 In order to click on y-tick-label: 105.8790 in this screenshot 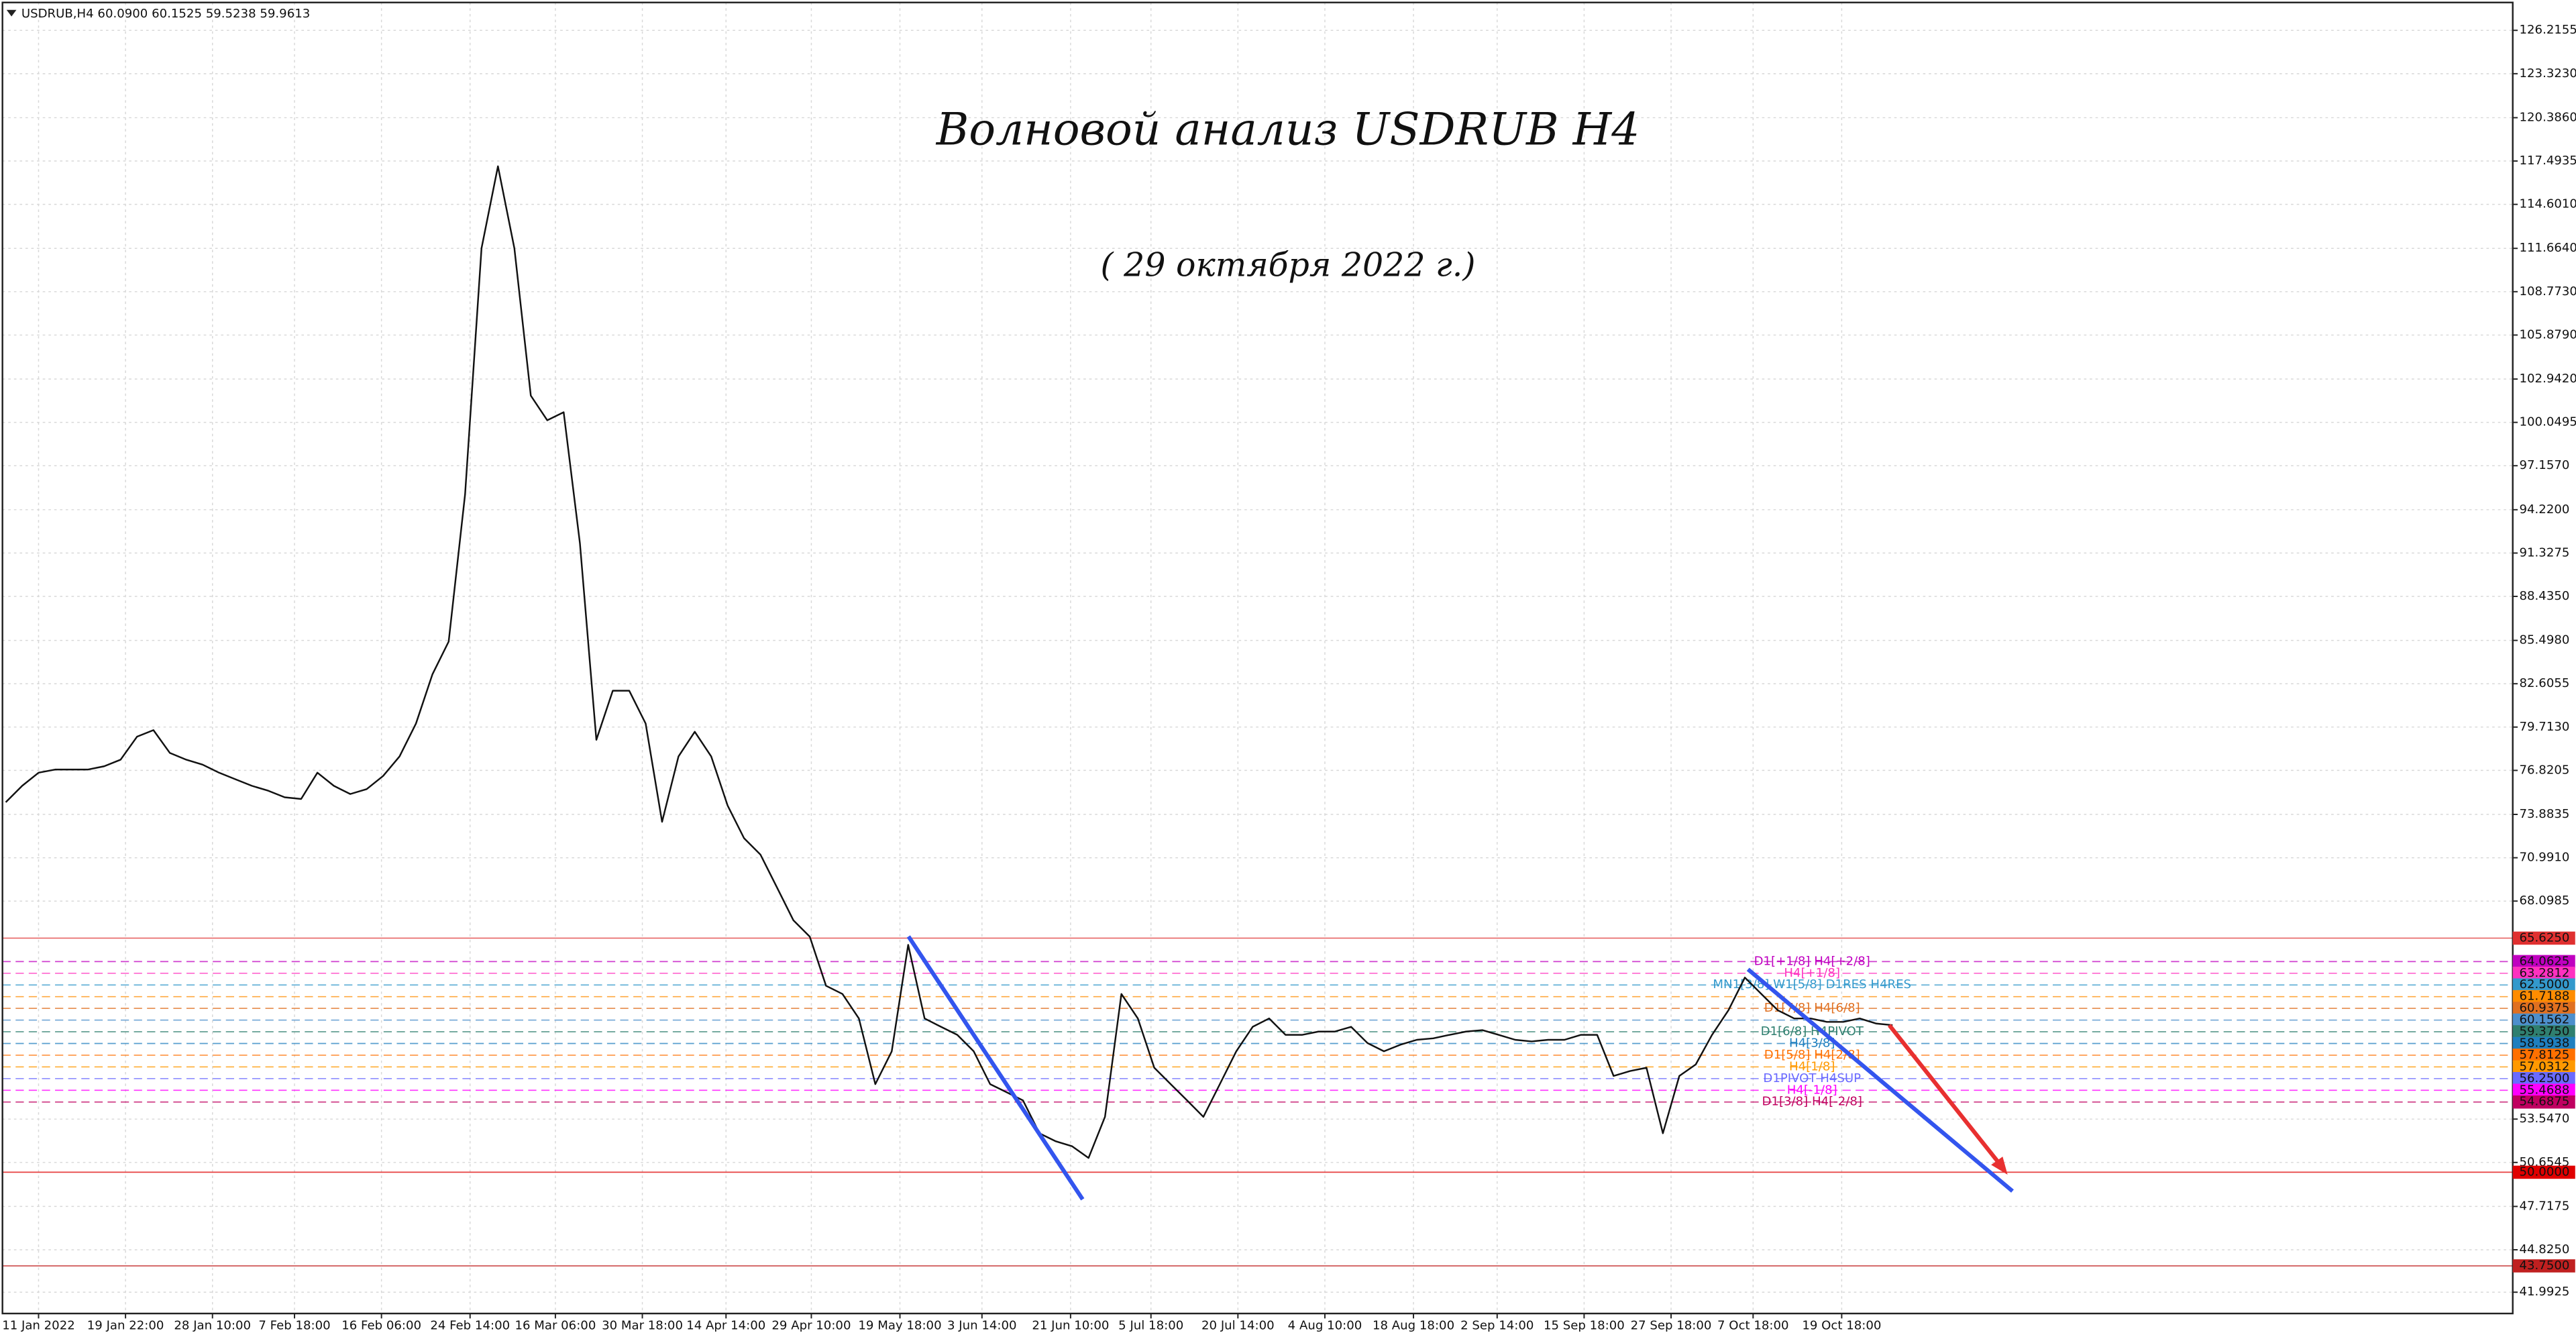, I will do `click(2548, 334)`.